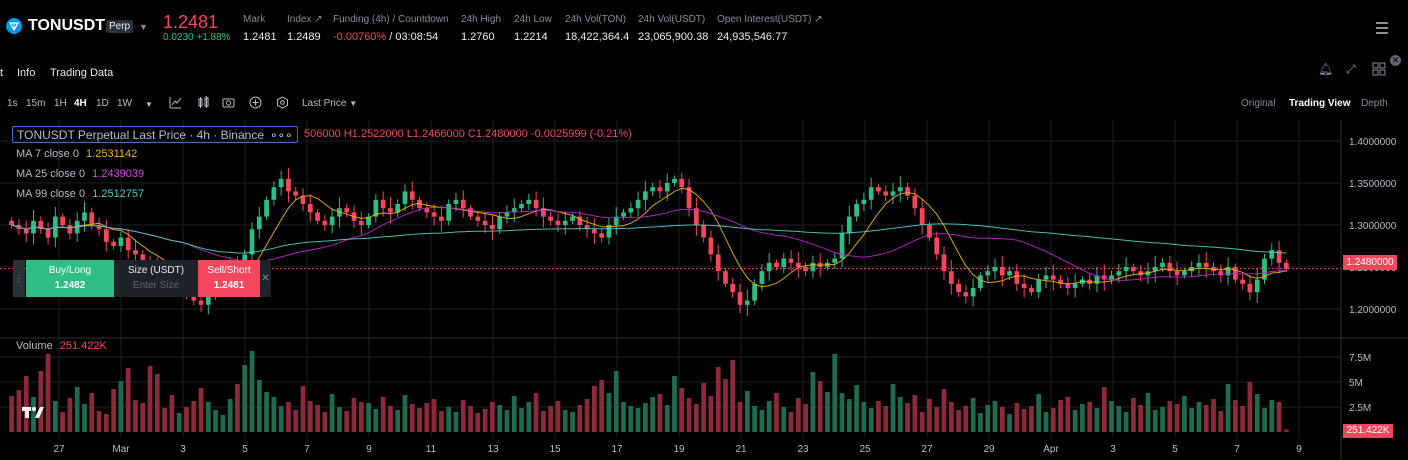  What do you see at coordinates (82, 73) in the screenshot?
I see `tab-trading-data: Trading Data` at bounding box center [82, 73].